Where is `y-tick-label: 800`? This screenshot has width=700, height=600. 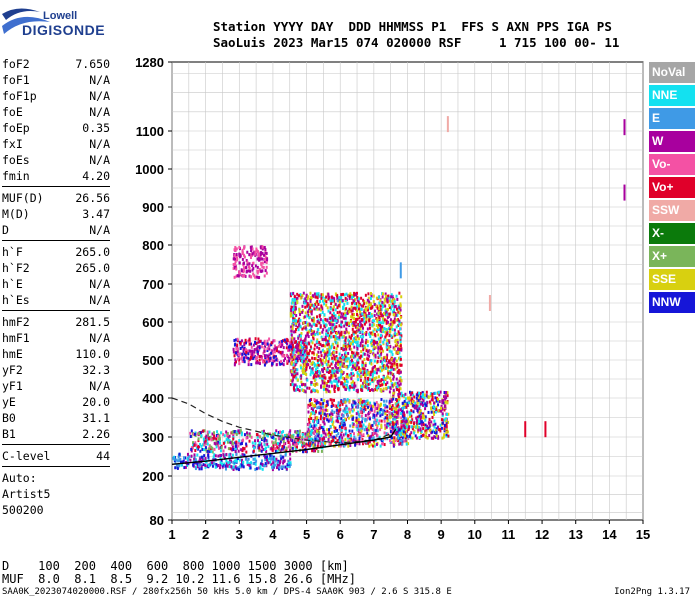
y-tick-label: 800 is located at coordinates (153, 245).